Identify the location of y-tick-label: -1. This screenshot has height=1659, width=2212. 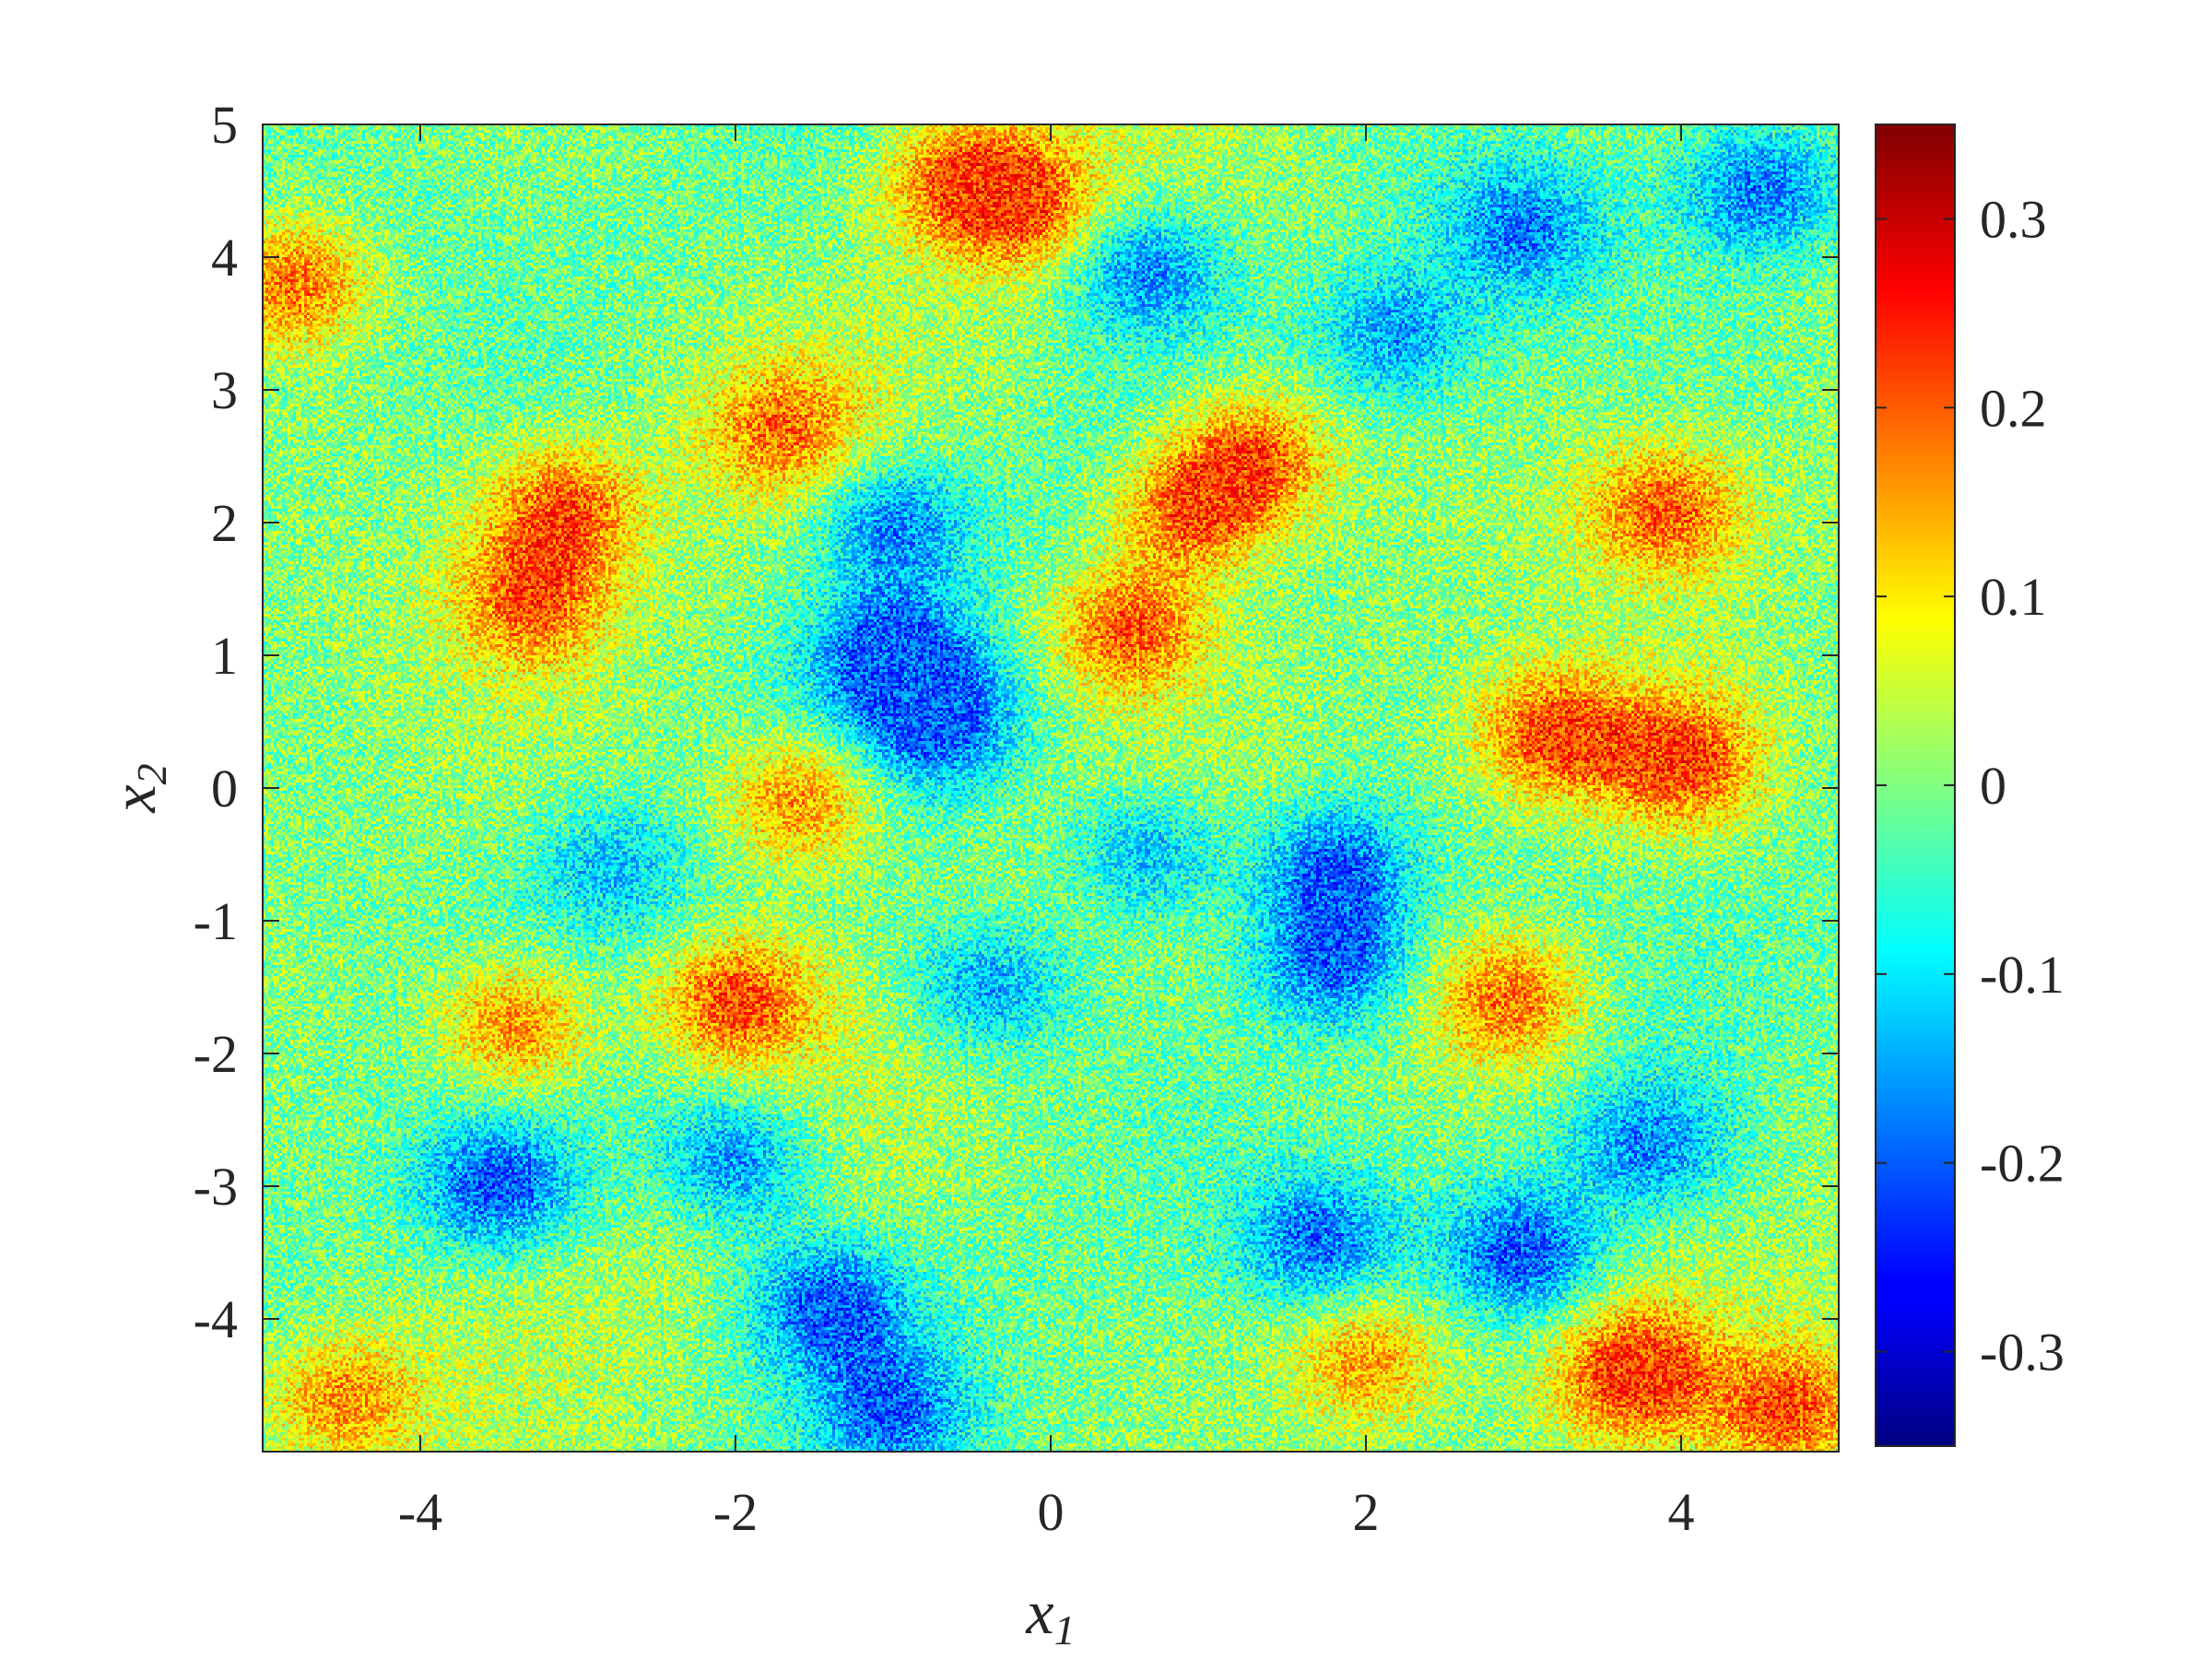
(216, 921).